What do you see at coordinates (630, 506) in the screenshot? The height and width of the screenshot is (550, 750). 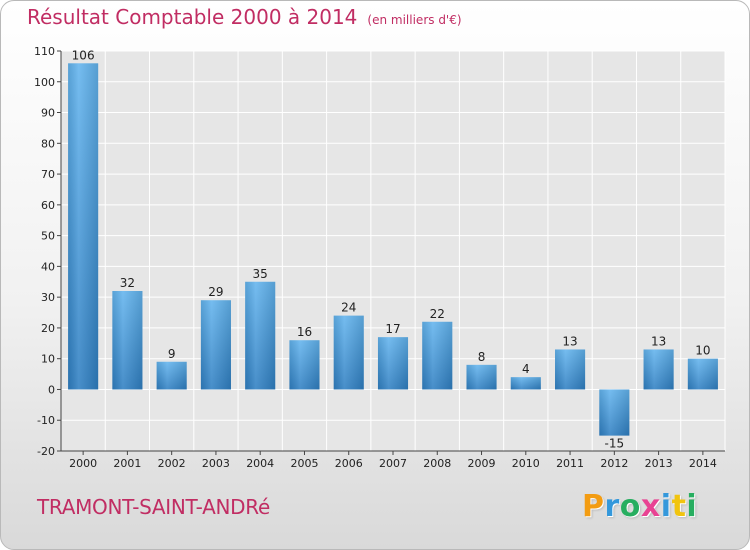 I see `logo-letter: o` at bounding box center [630, 506].